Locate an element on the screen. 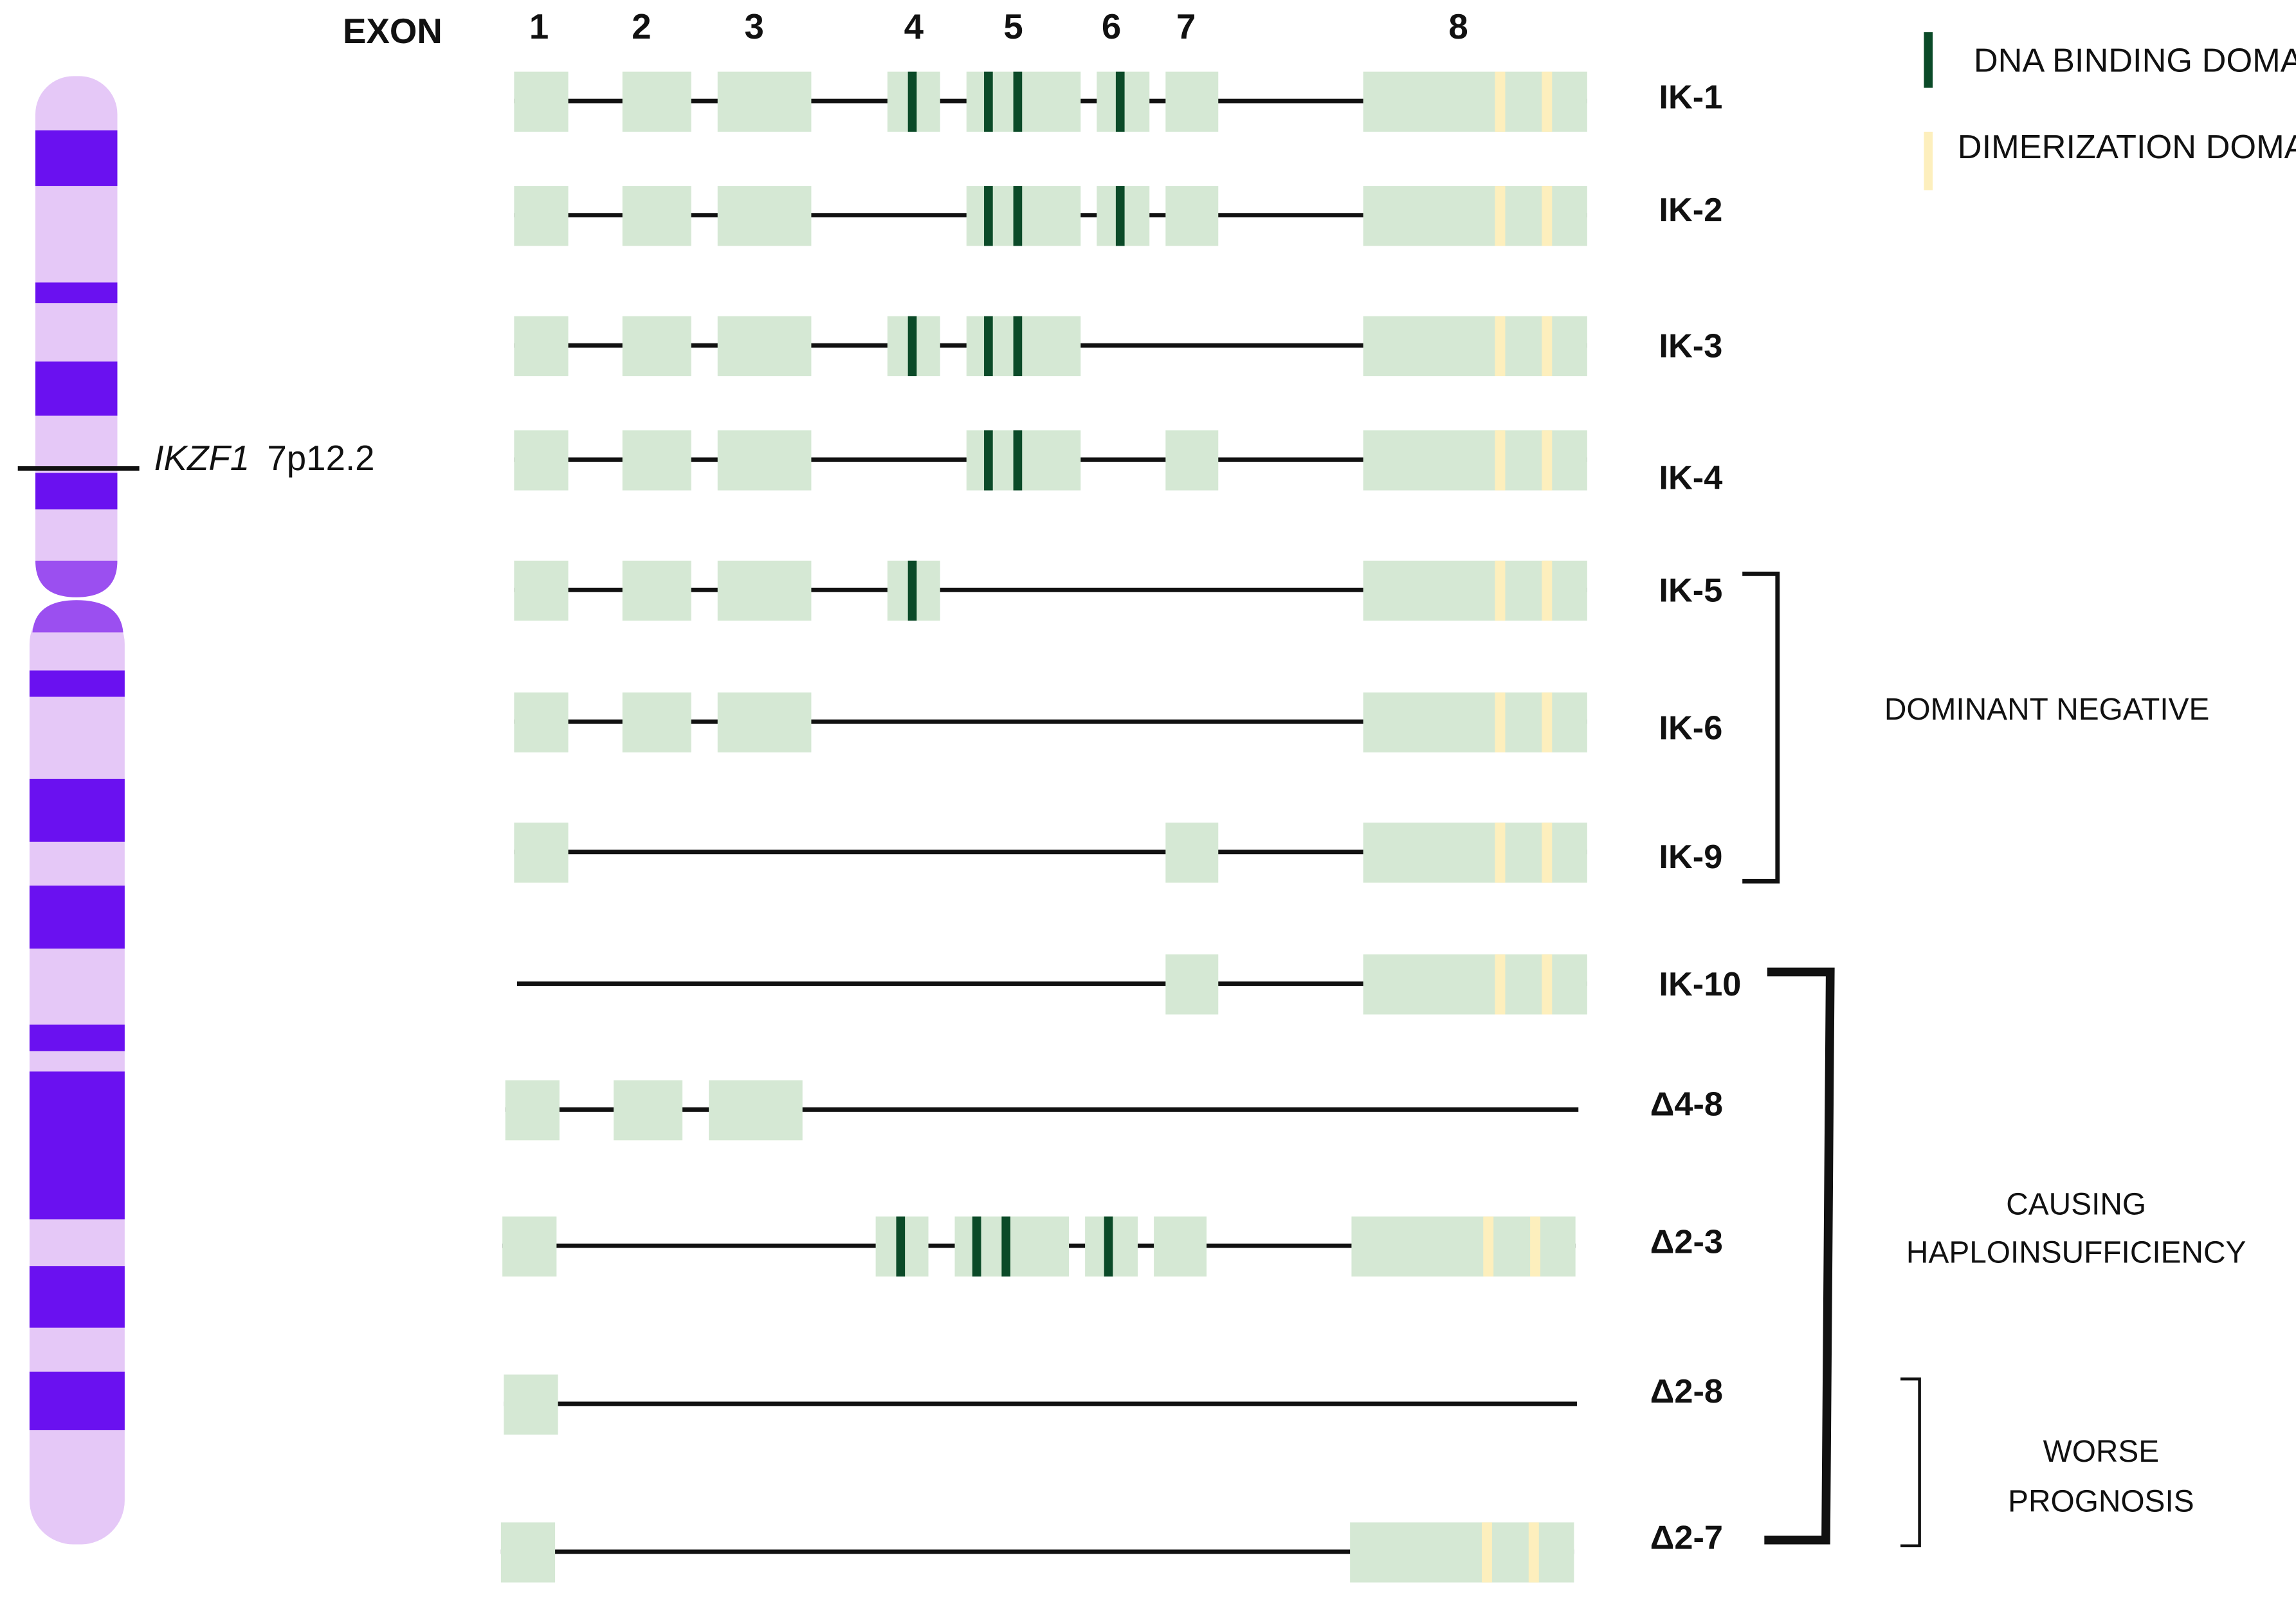  isoform: IK-4 is located at coordinates (1118, 463).